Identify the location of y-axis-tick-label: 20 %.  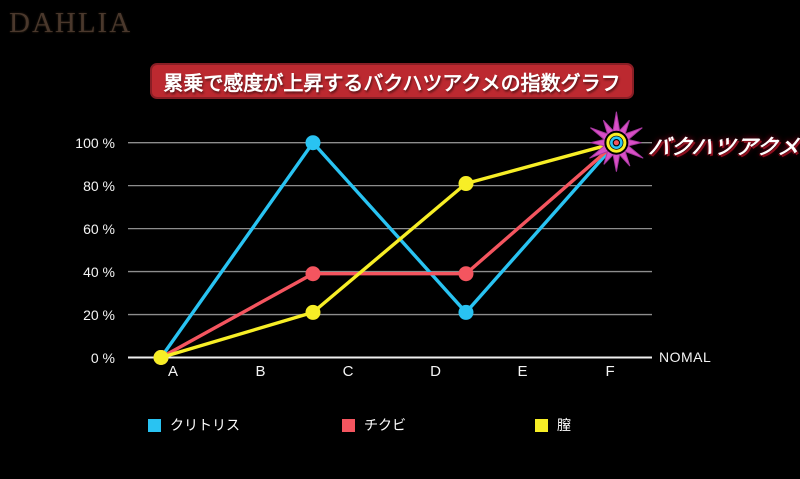
(99, 314).